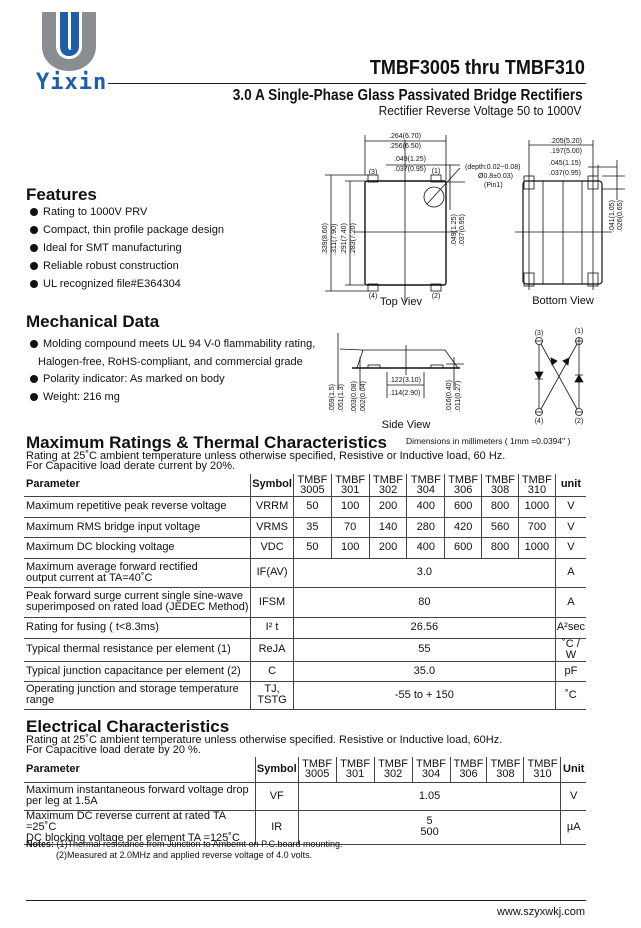 The image size is (641, 928). What do you see at coordinates (537, 527) in the screenshot?
I see `value-cell: 700` at bounding box center [537, 527].